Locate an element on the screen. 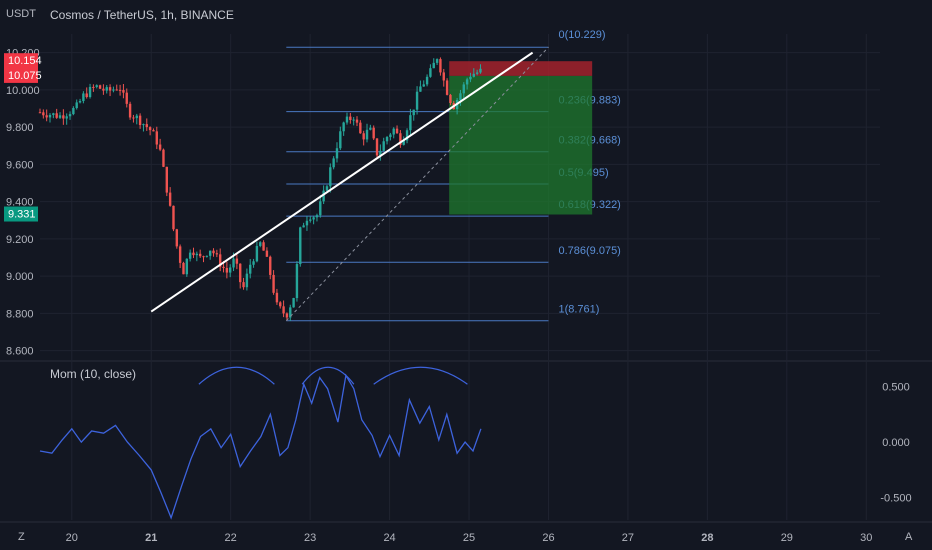  y-tick-label: 8.800 is located at coordinates (20, 314).